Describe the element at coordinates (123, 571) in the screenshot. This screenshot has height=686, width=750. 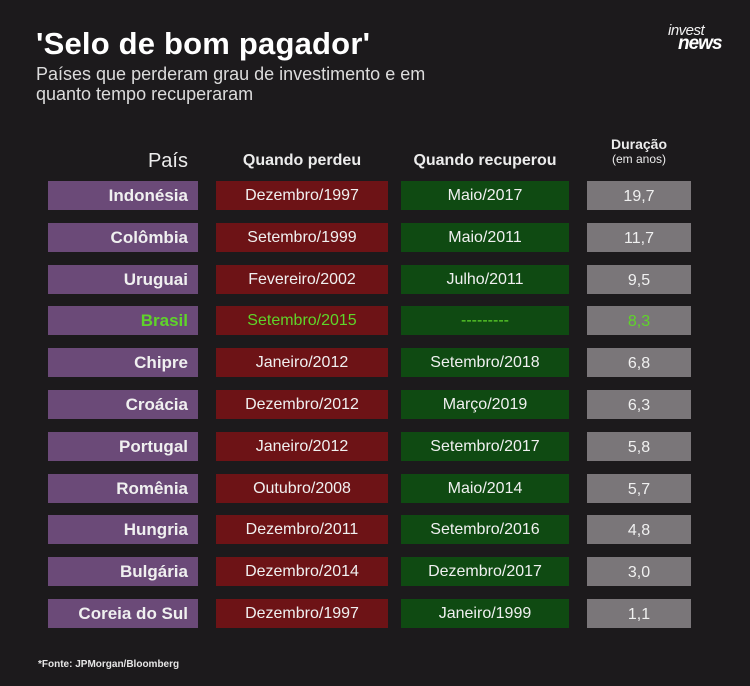
I see `cell-country: Bulgária` at that location.